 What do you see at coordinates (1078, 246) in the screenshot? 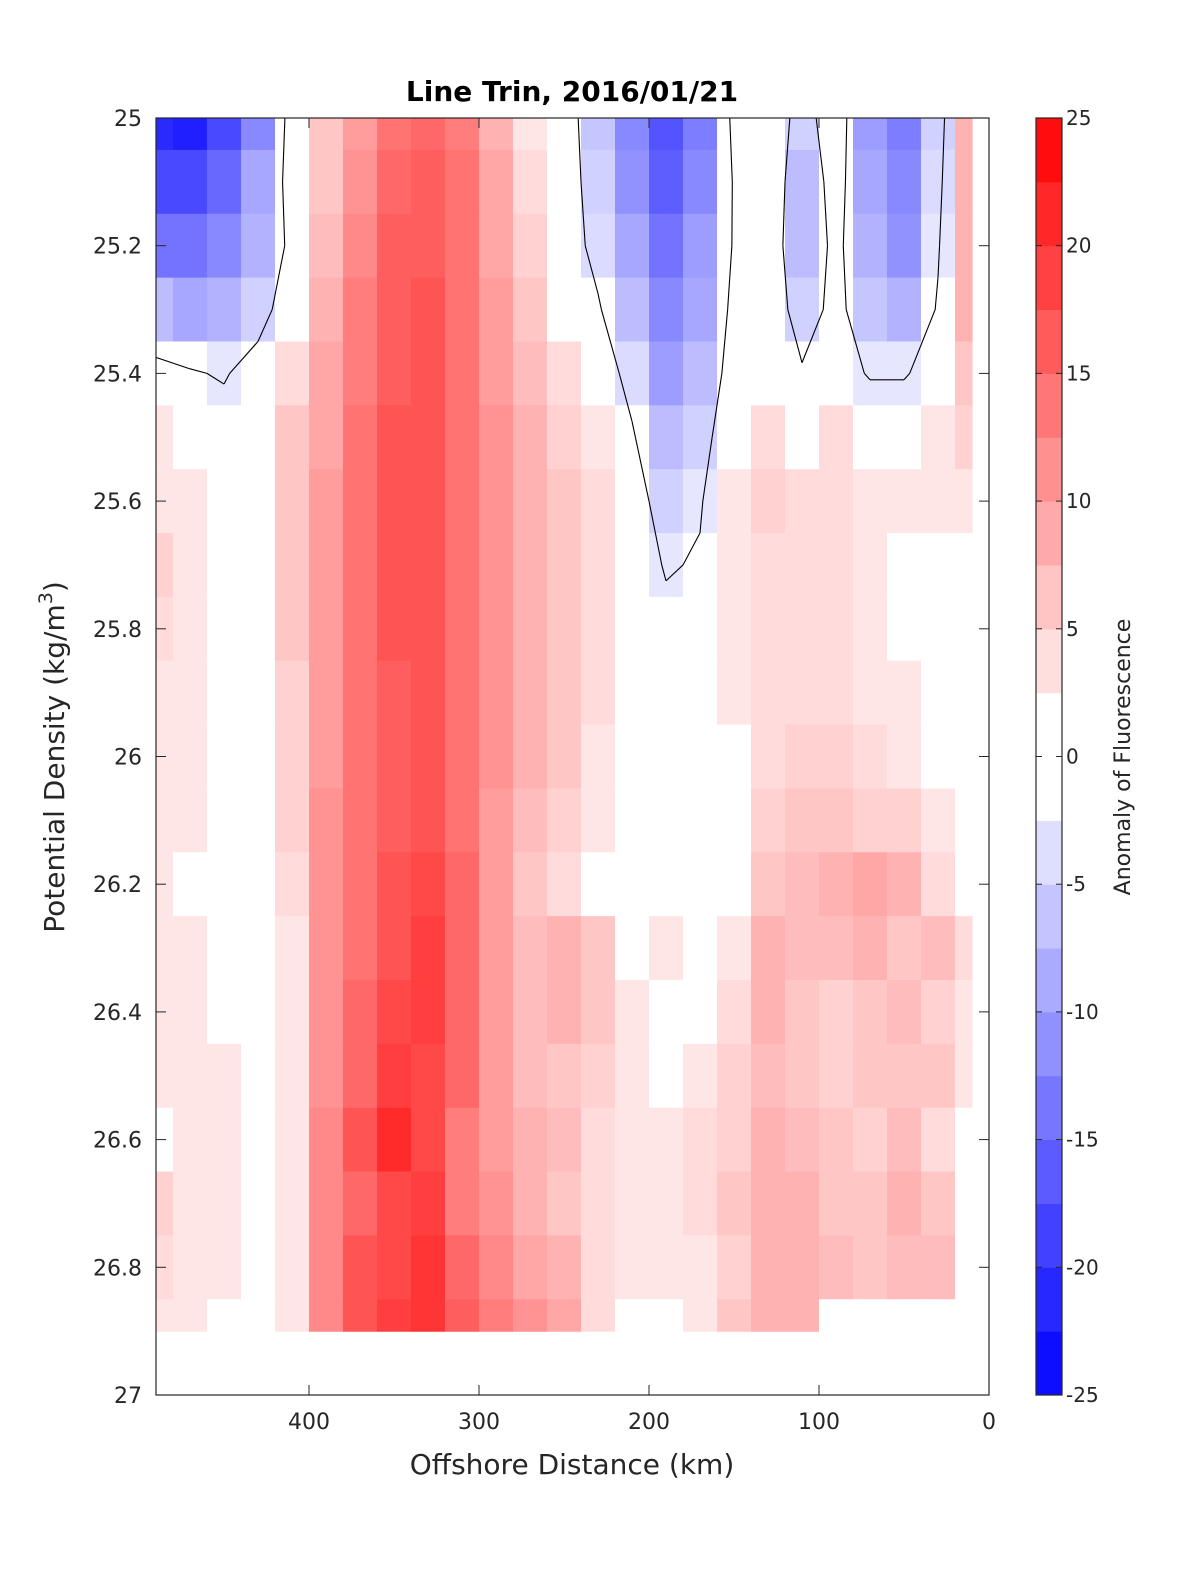
I see `colorbar-tick-label: 20` at bounding box center [1078, 246].